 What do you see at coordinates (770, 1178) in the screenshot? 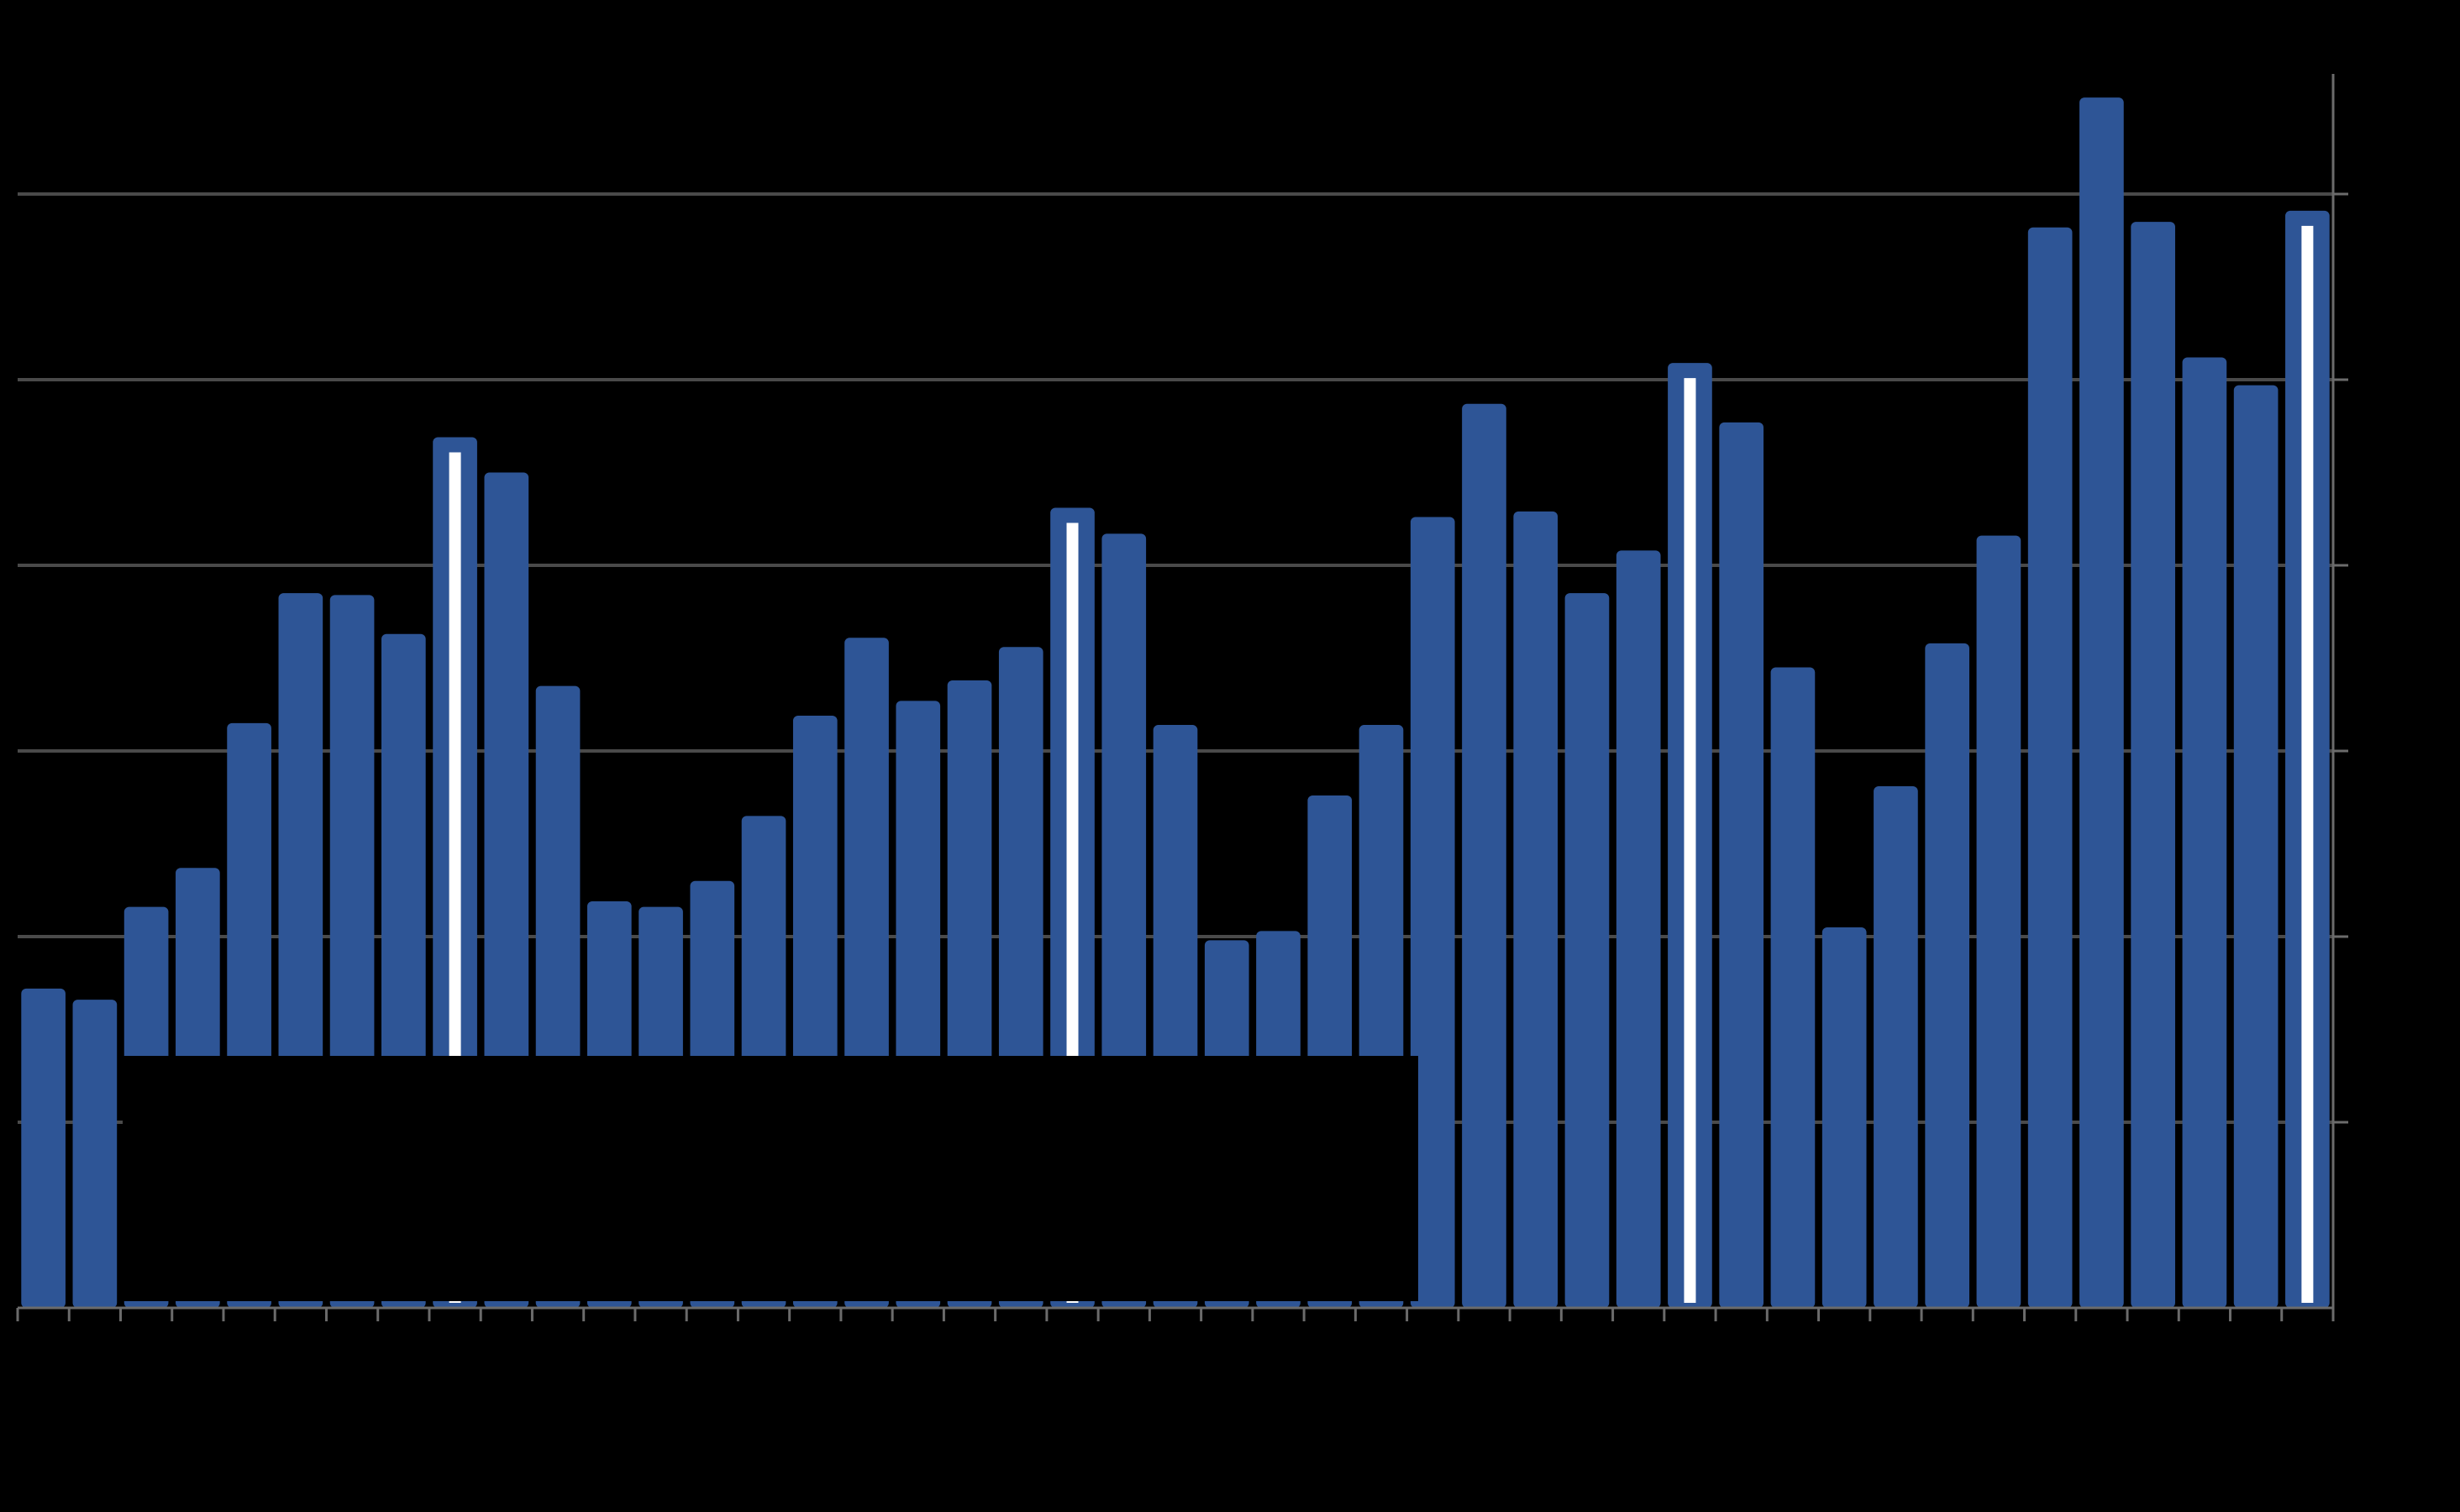
I see `legend-box` at bounding box center [770, 1178].